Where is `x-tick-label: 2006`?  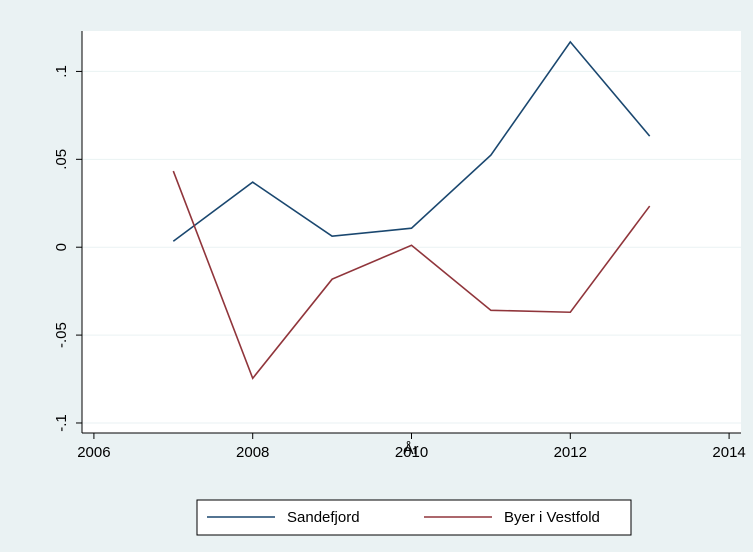 x-tick-label: 2006 is located at coordinates (93, 452).